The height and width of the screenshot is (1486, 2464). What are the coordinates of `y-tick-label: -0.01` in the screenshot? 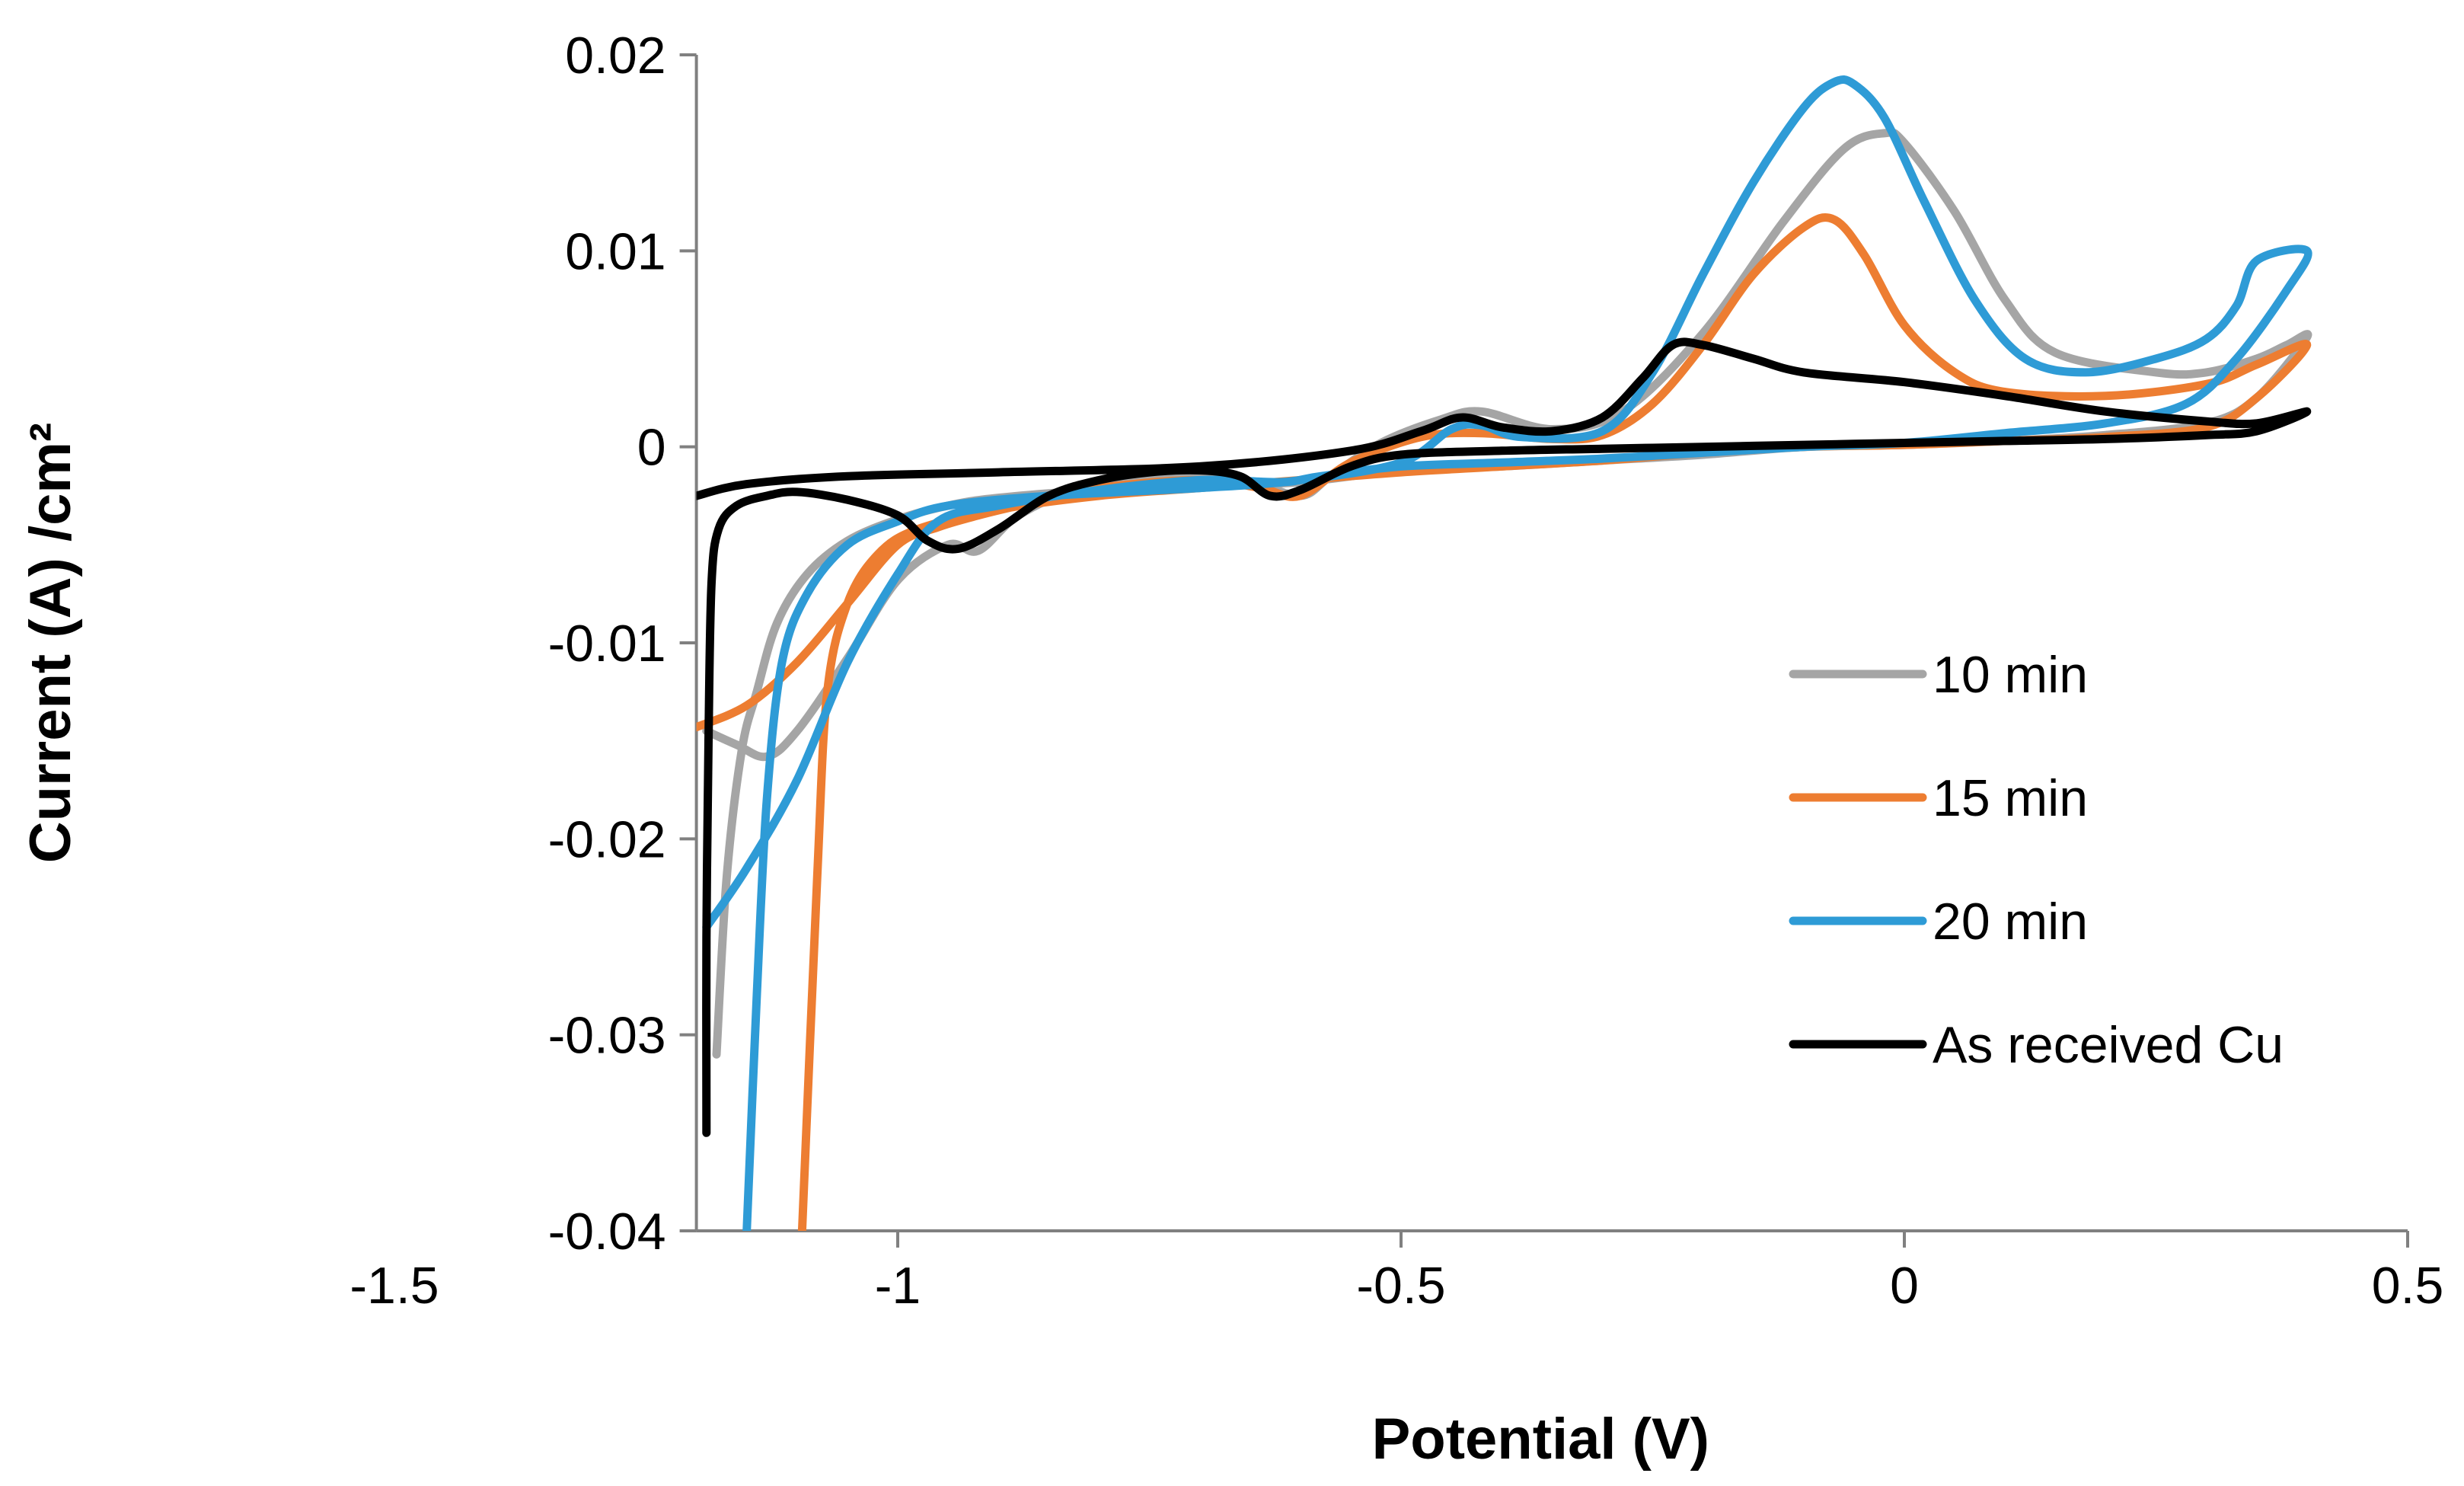 It's located at (607, 644).